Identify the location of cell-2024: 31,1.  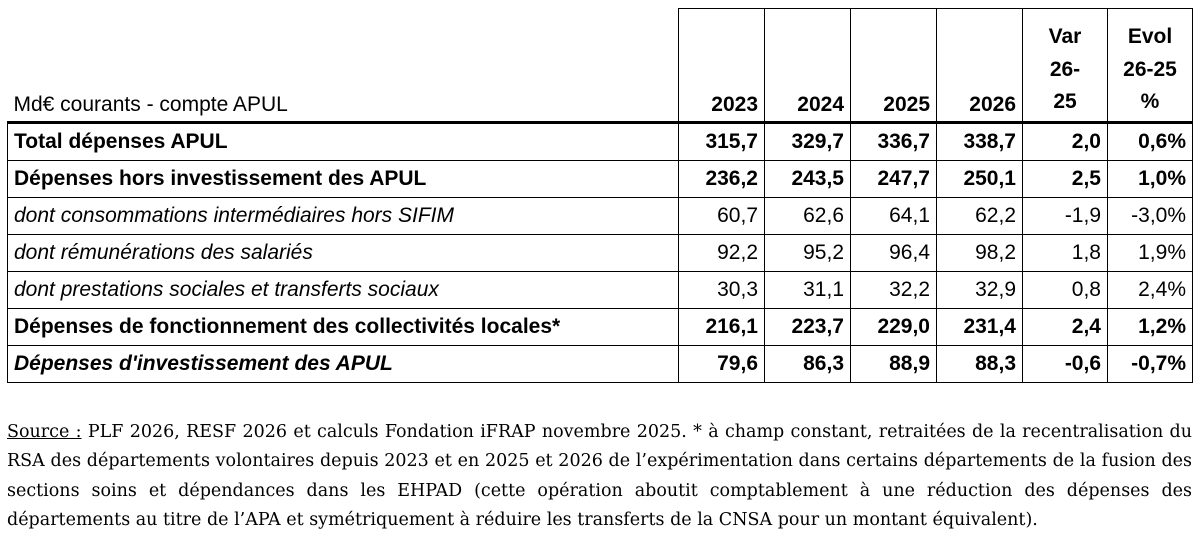
(807, 290).